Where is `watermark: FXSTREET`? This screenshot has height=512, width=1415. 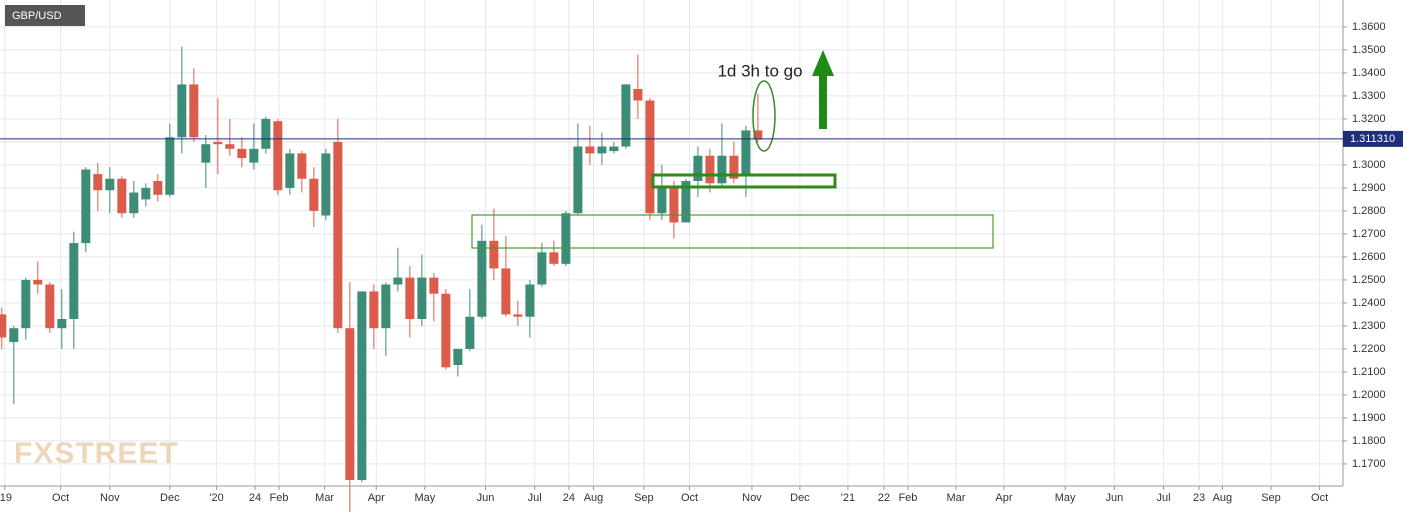 watermark: FXSTREET is located at coordinates (96, 453).